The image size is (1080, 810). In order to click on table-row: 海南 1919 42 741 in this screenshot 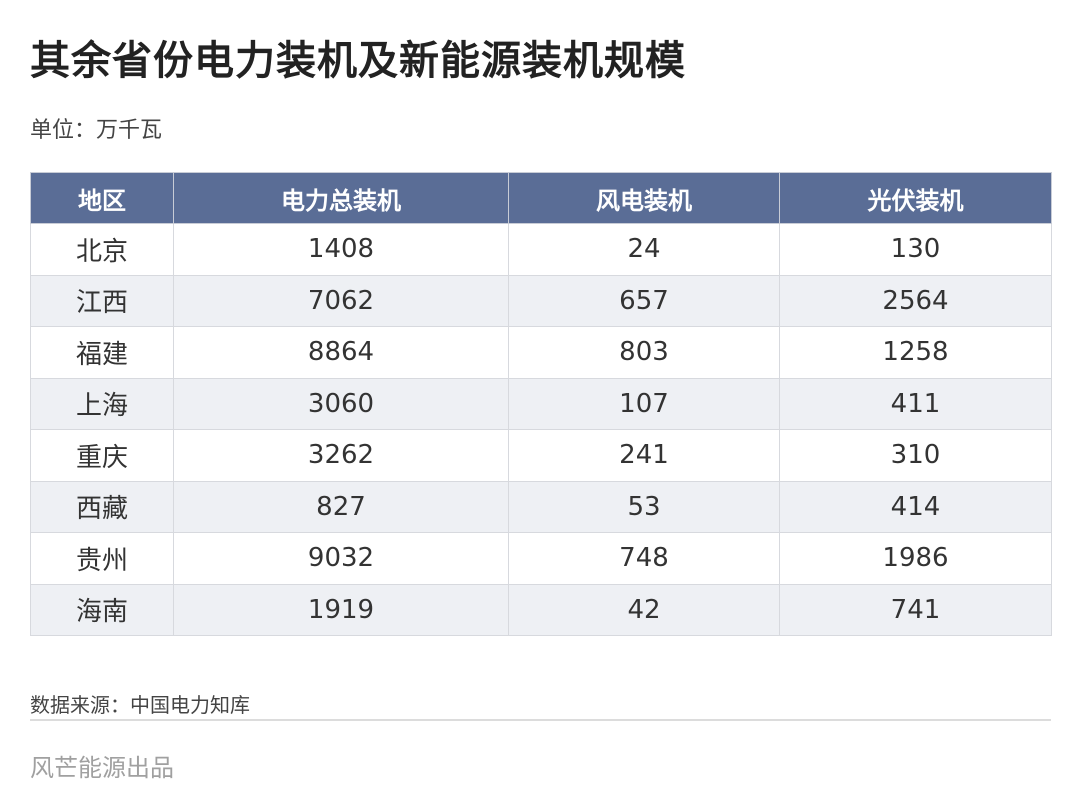, I will do `click(541, 609)`.